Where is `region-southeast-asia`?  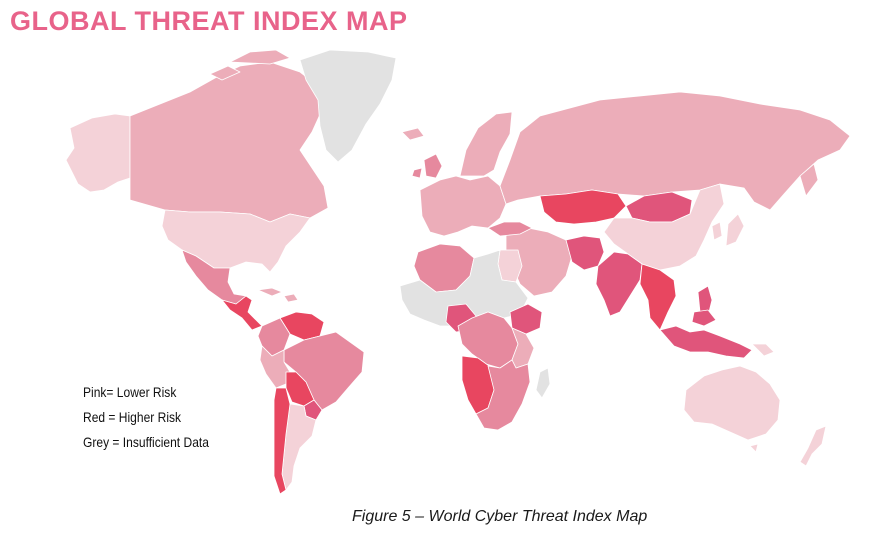 region-southeast-asia is located at coordinates (658, 297).